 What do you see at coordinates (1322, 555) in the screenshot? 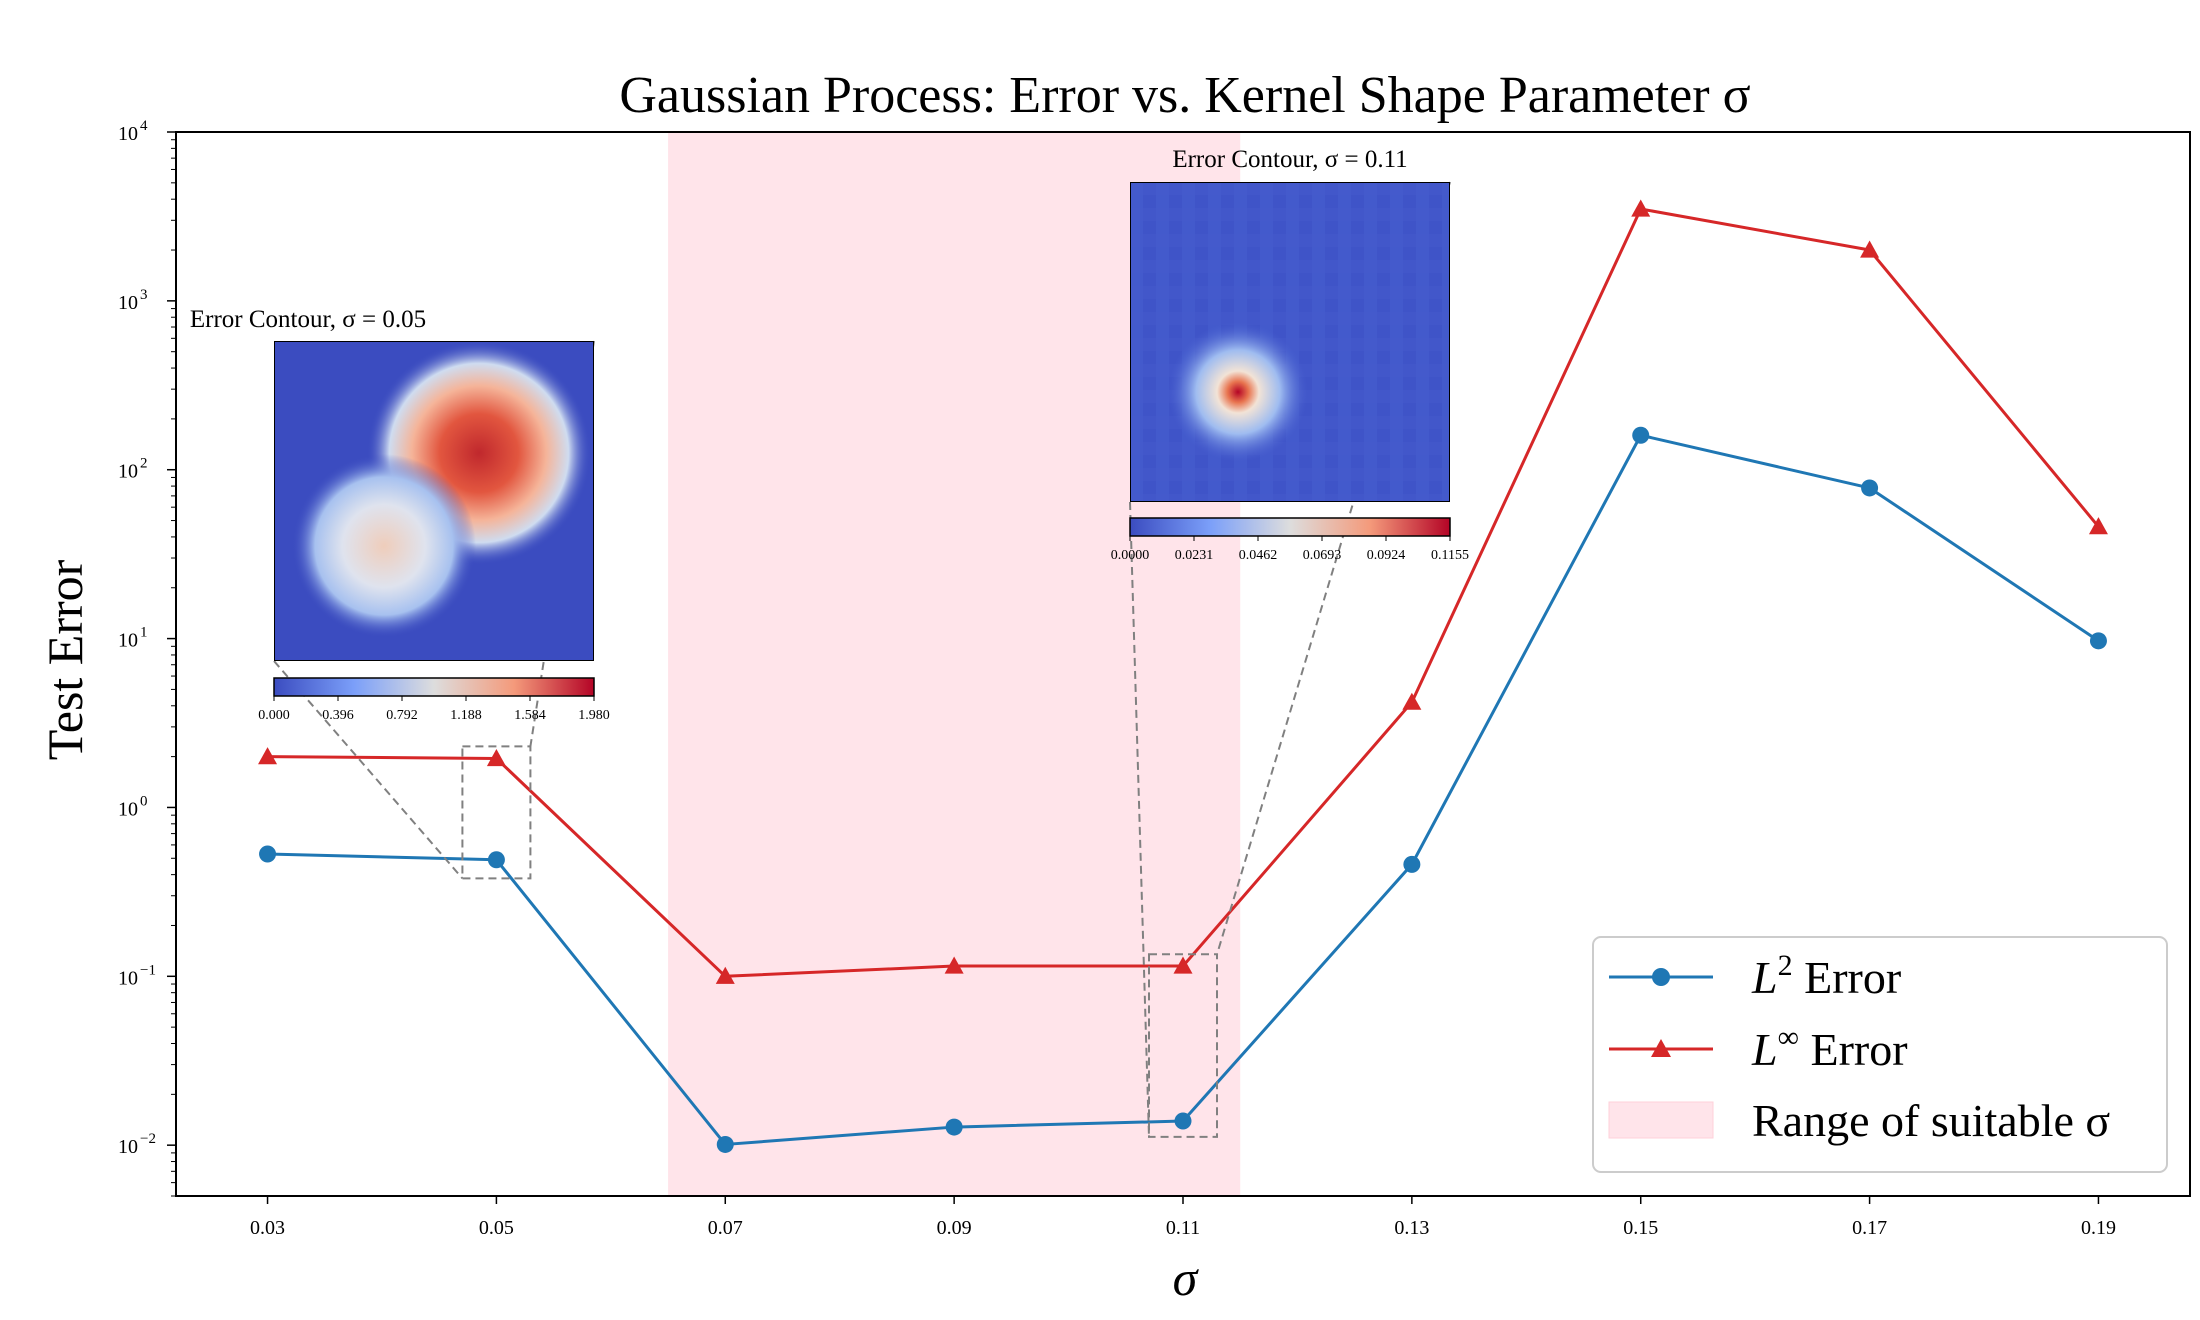
I see `colorbar-tick-label: 0.0693` at bounding box center [1322, 555].